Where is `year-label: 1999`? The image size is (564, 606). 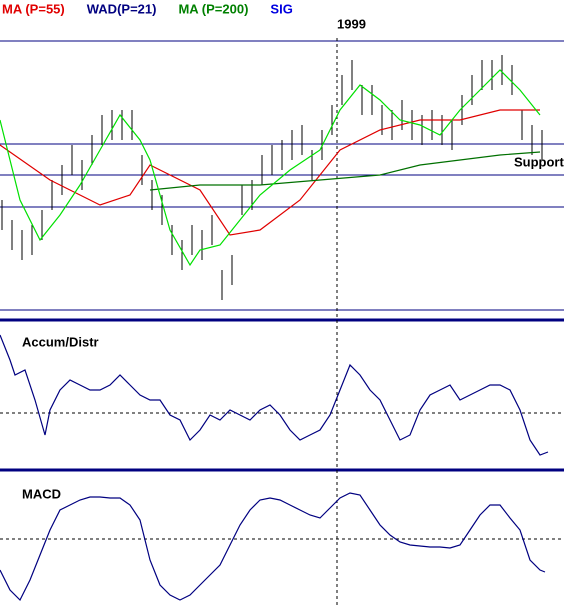 year-label: 1999 is located at coordinates (351, 23).